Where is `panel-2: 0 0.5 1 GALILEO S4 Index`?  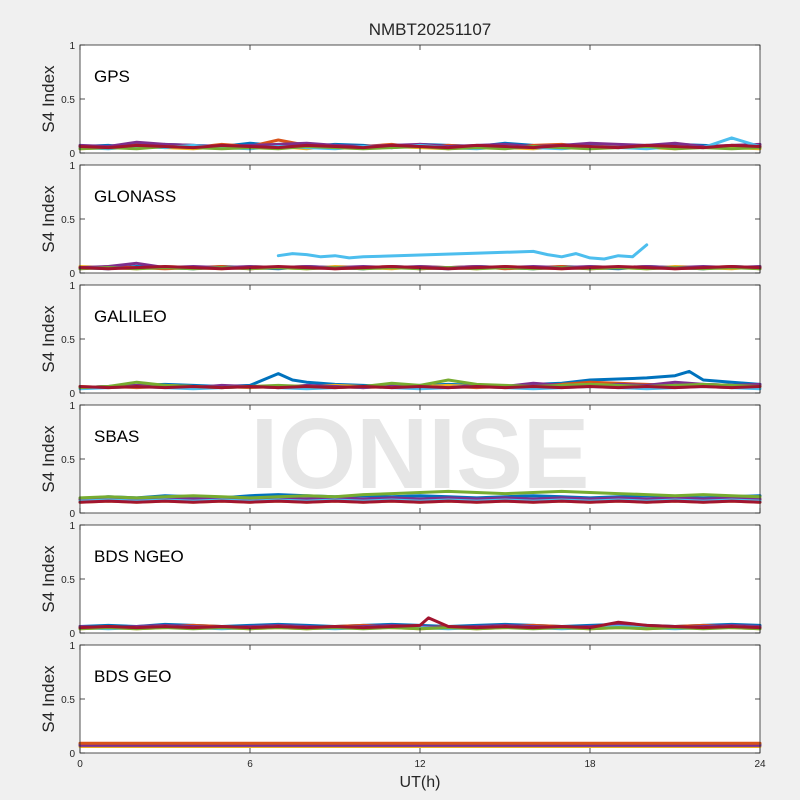
panel-2: 0 0.5 1 GALILEO S4 Index is located at coordinates (400, 340).